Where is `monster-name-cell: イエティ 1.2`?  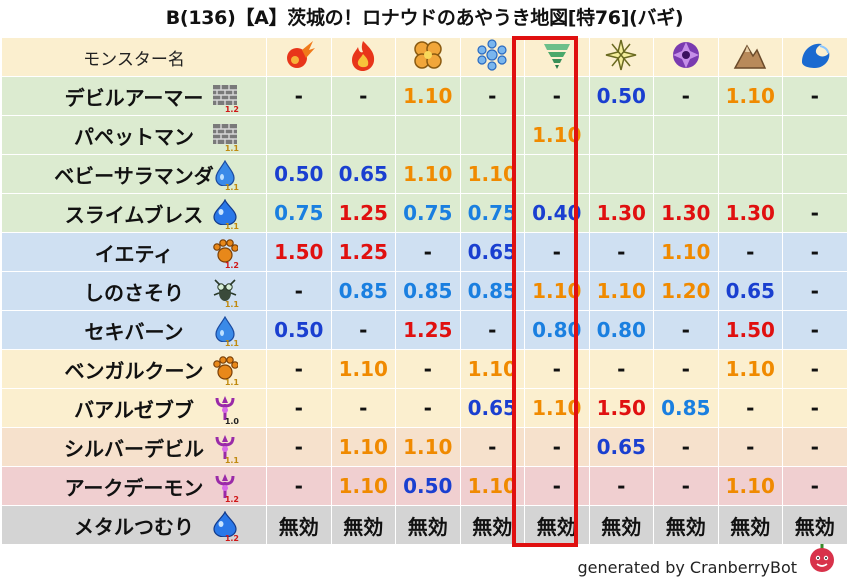 monster-name-cell: イエティ 1.2 is located at coordinates (134, 252).